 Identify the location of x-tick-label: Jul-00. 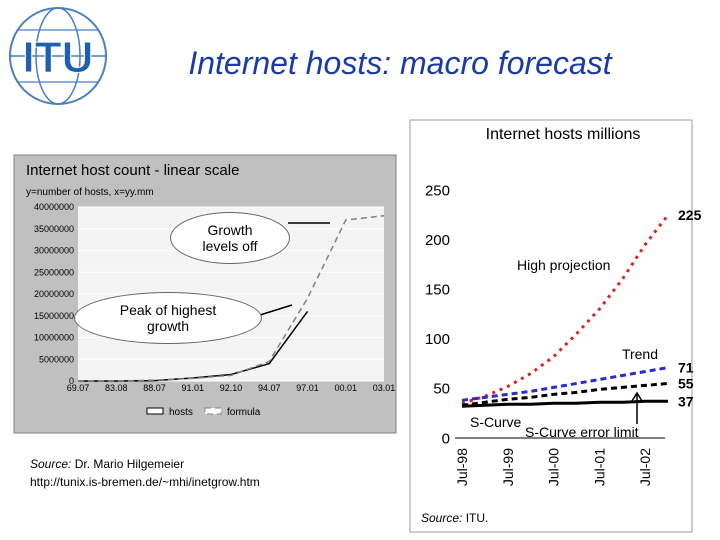
(554, 467).